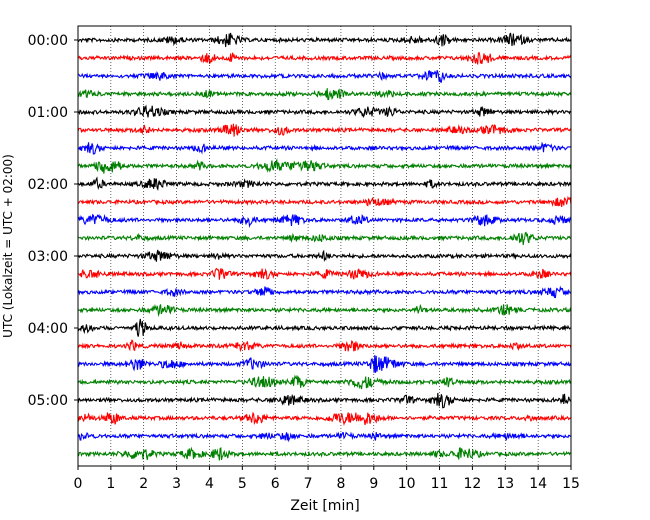 The height and width of the screenshot is (520, 650). I want to click on x-tick-label: 2, so click(143, 484).